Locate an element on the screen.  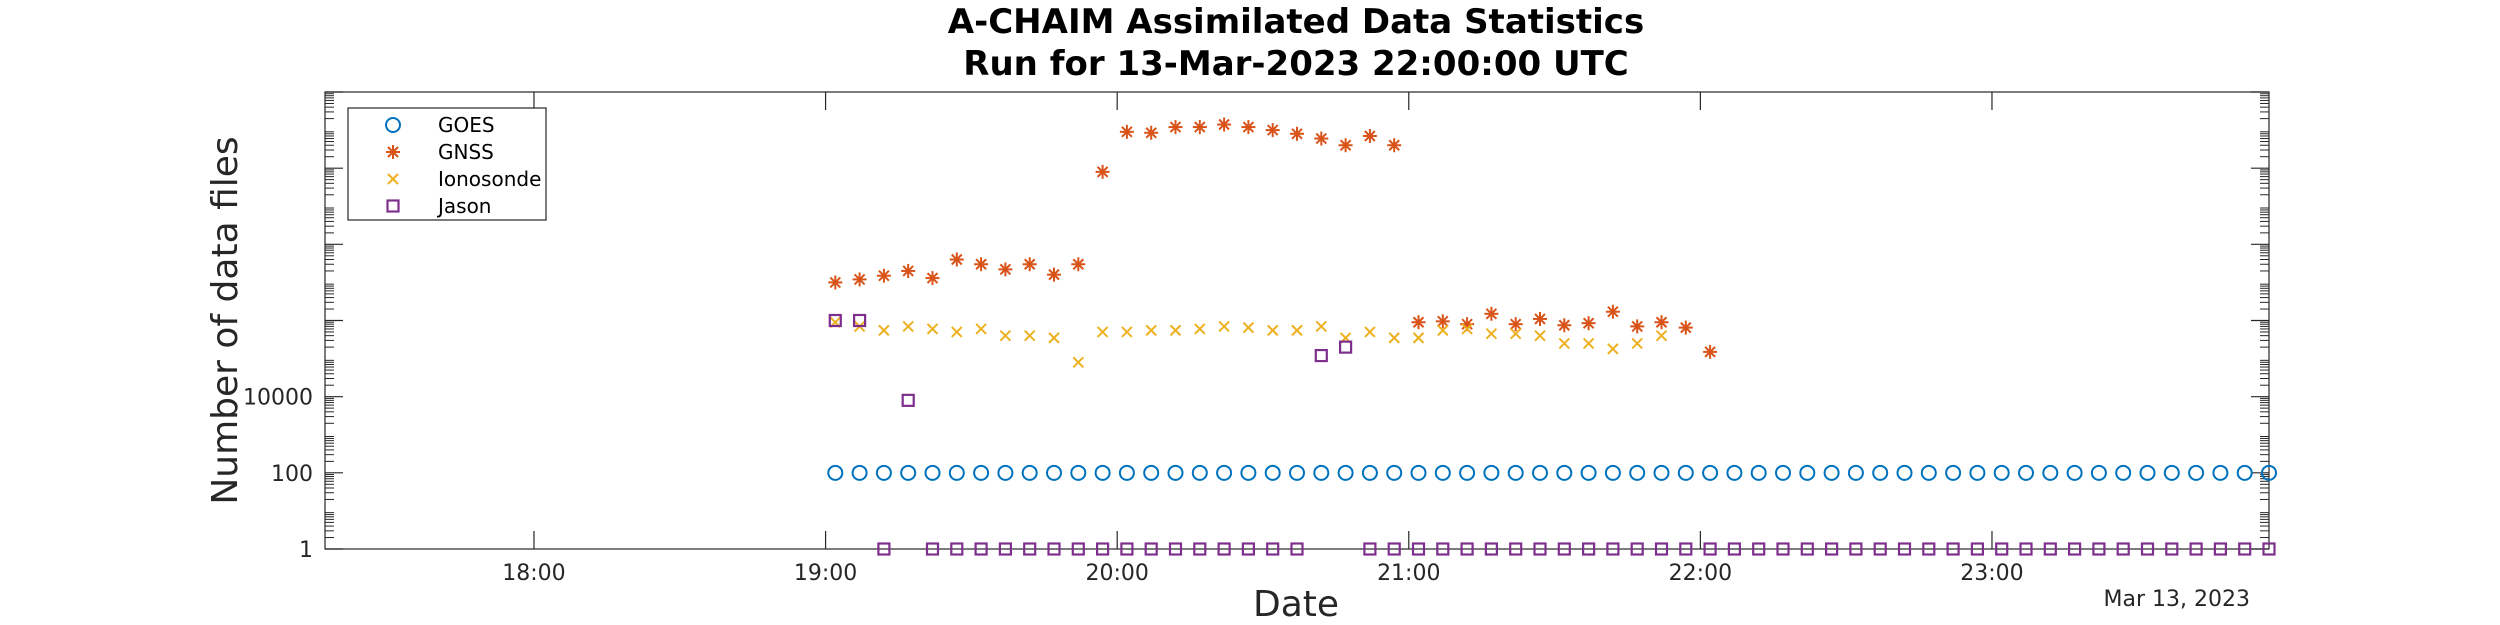
legend-marker-jason is located at coordinates (393, 206).